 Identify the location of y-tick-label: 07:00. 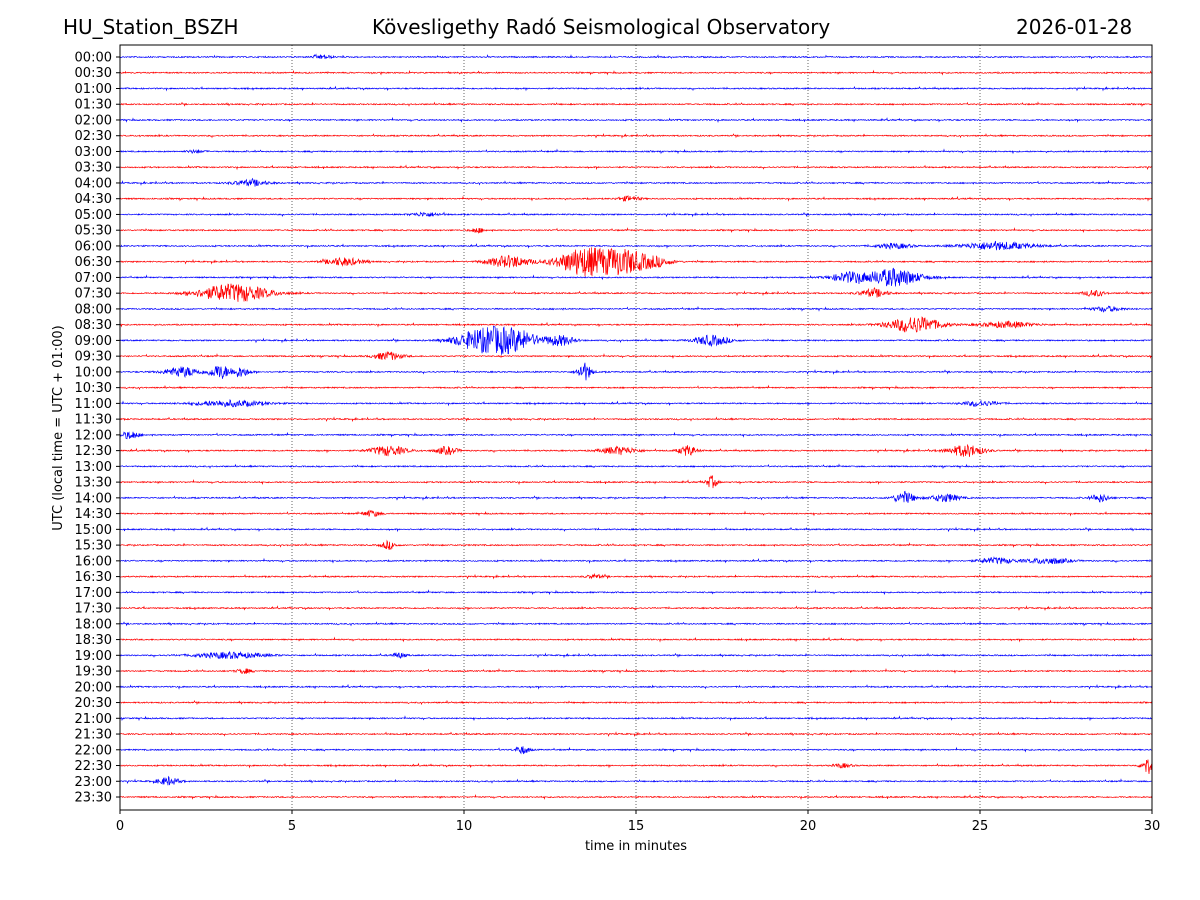
(93, 278).